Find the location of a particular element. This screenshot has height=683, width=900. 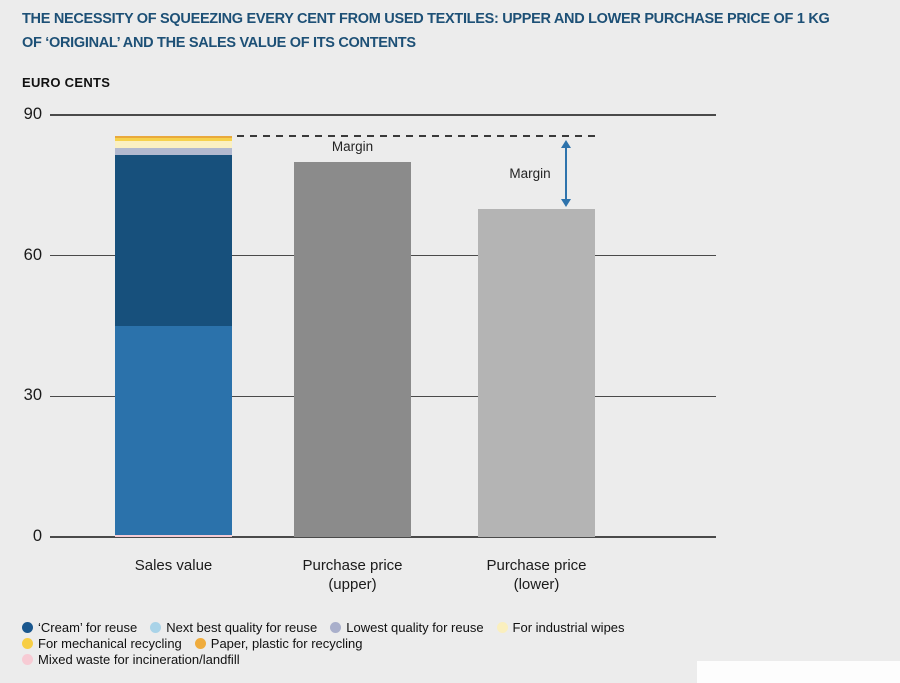

y-tick-label-60: 60 is located at coordinates (32, 254).